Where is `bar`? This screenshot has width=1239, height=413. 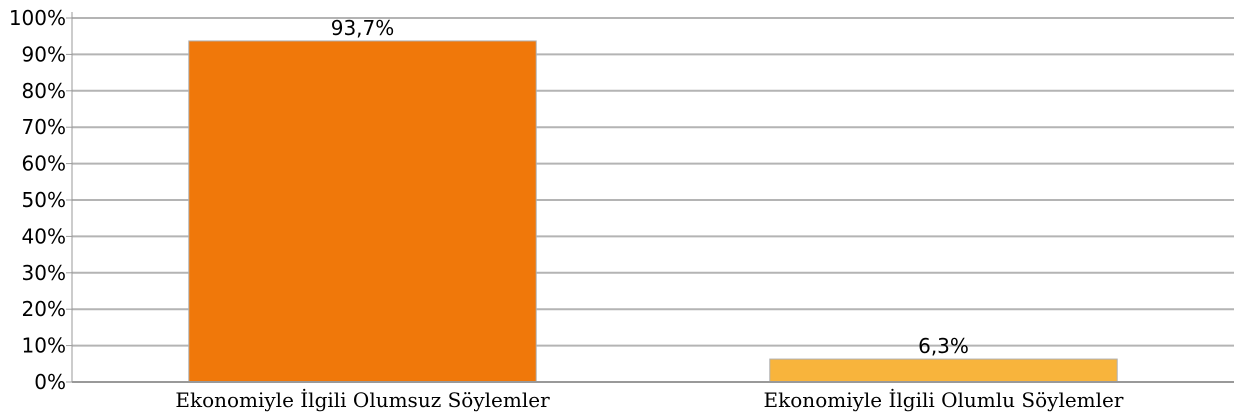
bar is located at coordinates (943, 370).